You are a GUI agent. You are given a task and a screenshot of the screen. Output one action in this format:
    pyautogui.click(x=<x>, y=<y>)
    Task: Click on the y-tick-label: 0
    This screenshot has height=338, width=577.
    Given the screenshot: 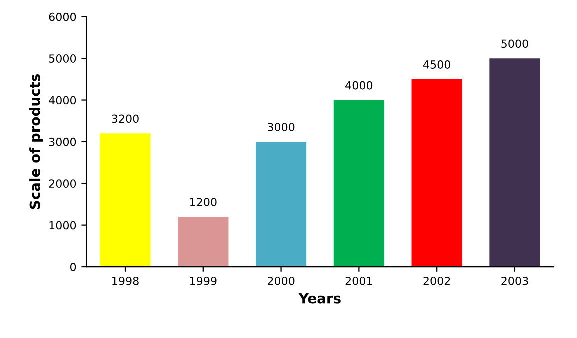 What is the action you would take?
    pyautogui.click(x=73, y=267)
    